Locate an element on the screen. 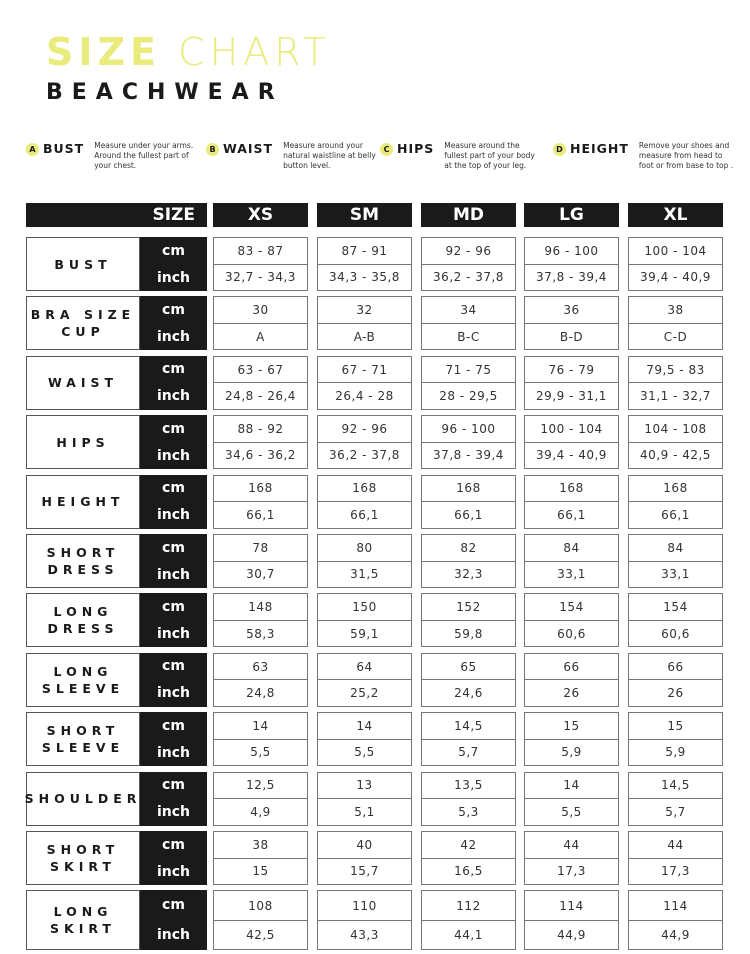  size-cell: 168 66,1 is located at coordinates (364, 501).